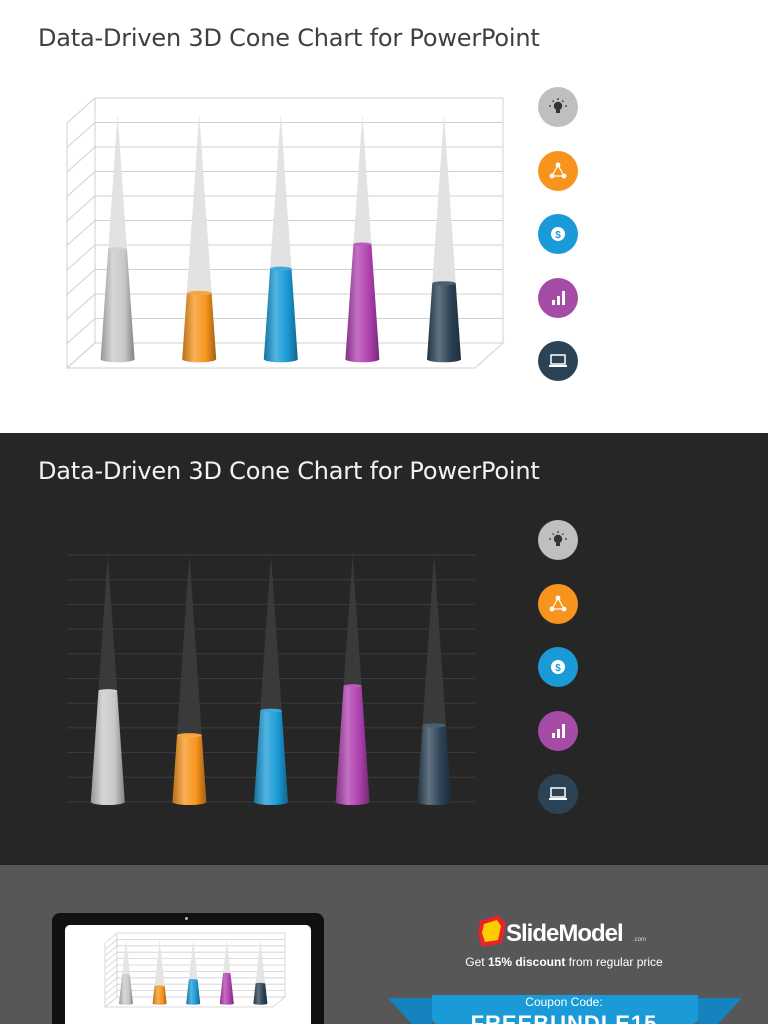 The width and height of the screenshot is (768, 1024). What do you see at coordinates (640, 940) in the screenshot?
I see `brand-suffix: .com` at bounding box center [640, 940].